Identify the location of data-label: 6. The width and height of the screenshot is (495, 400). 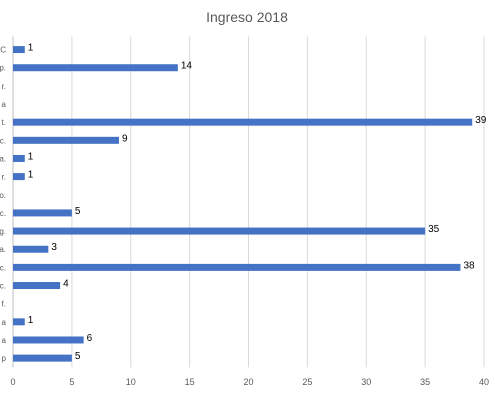
(90, 338).